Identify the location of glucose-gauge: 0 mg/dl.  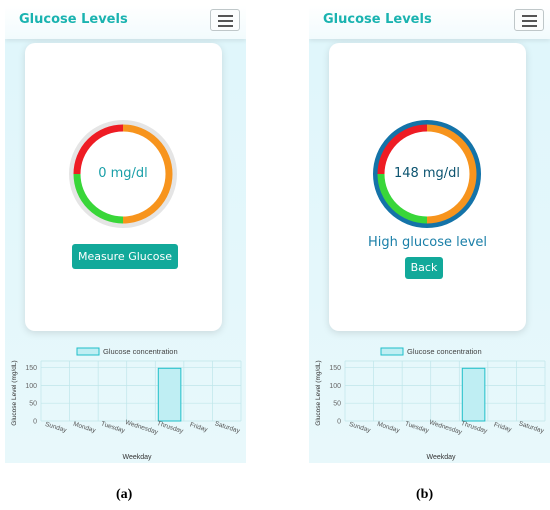
(123, 174).